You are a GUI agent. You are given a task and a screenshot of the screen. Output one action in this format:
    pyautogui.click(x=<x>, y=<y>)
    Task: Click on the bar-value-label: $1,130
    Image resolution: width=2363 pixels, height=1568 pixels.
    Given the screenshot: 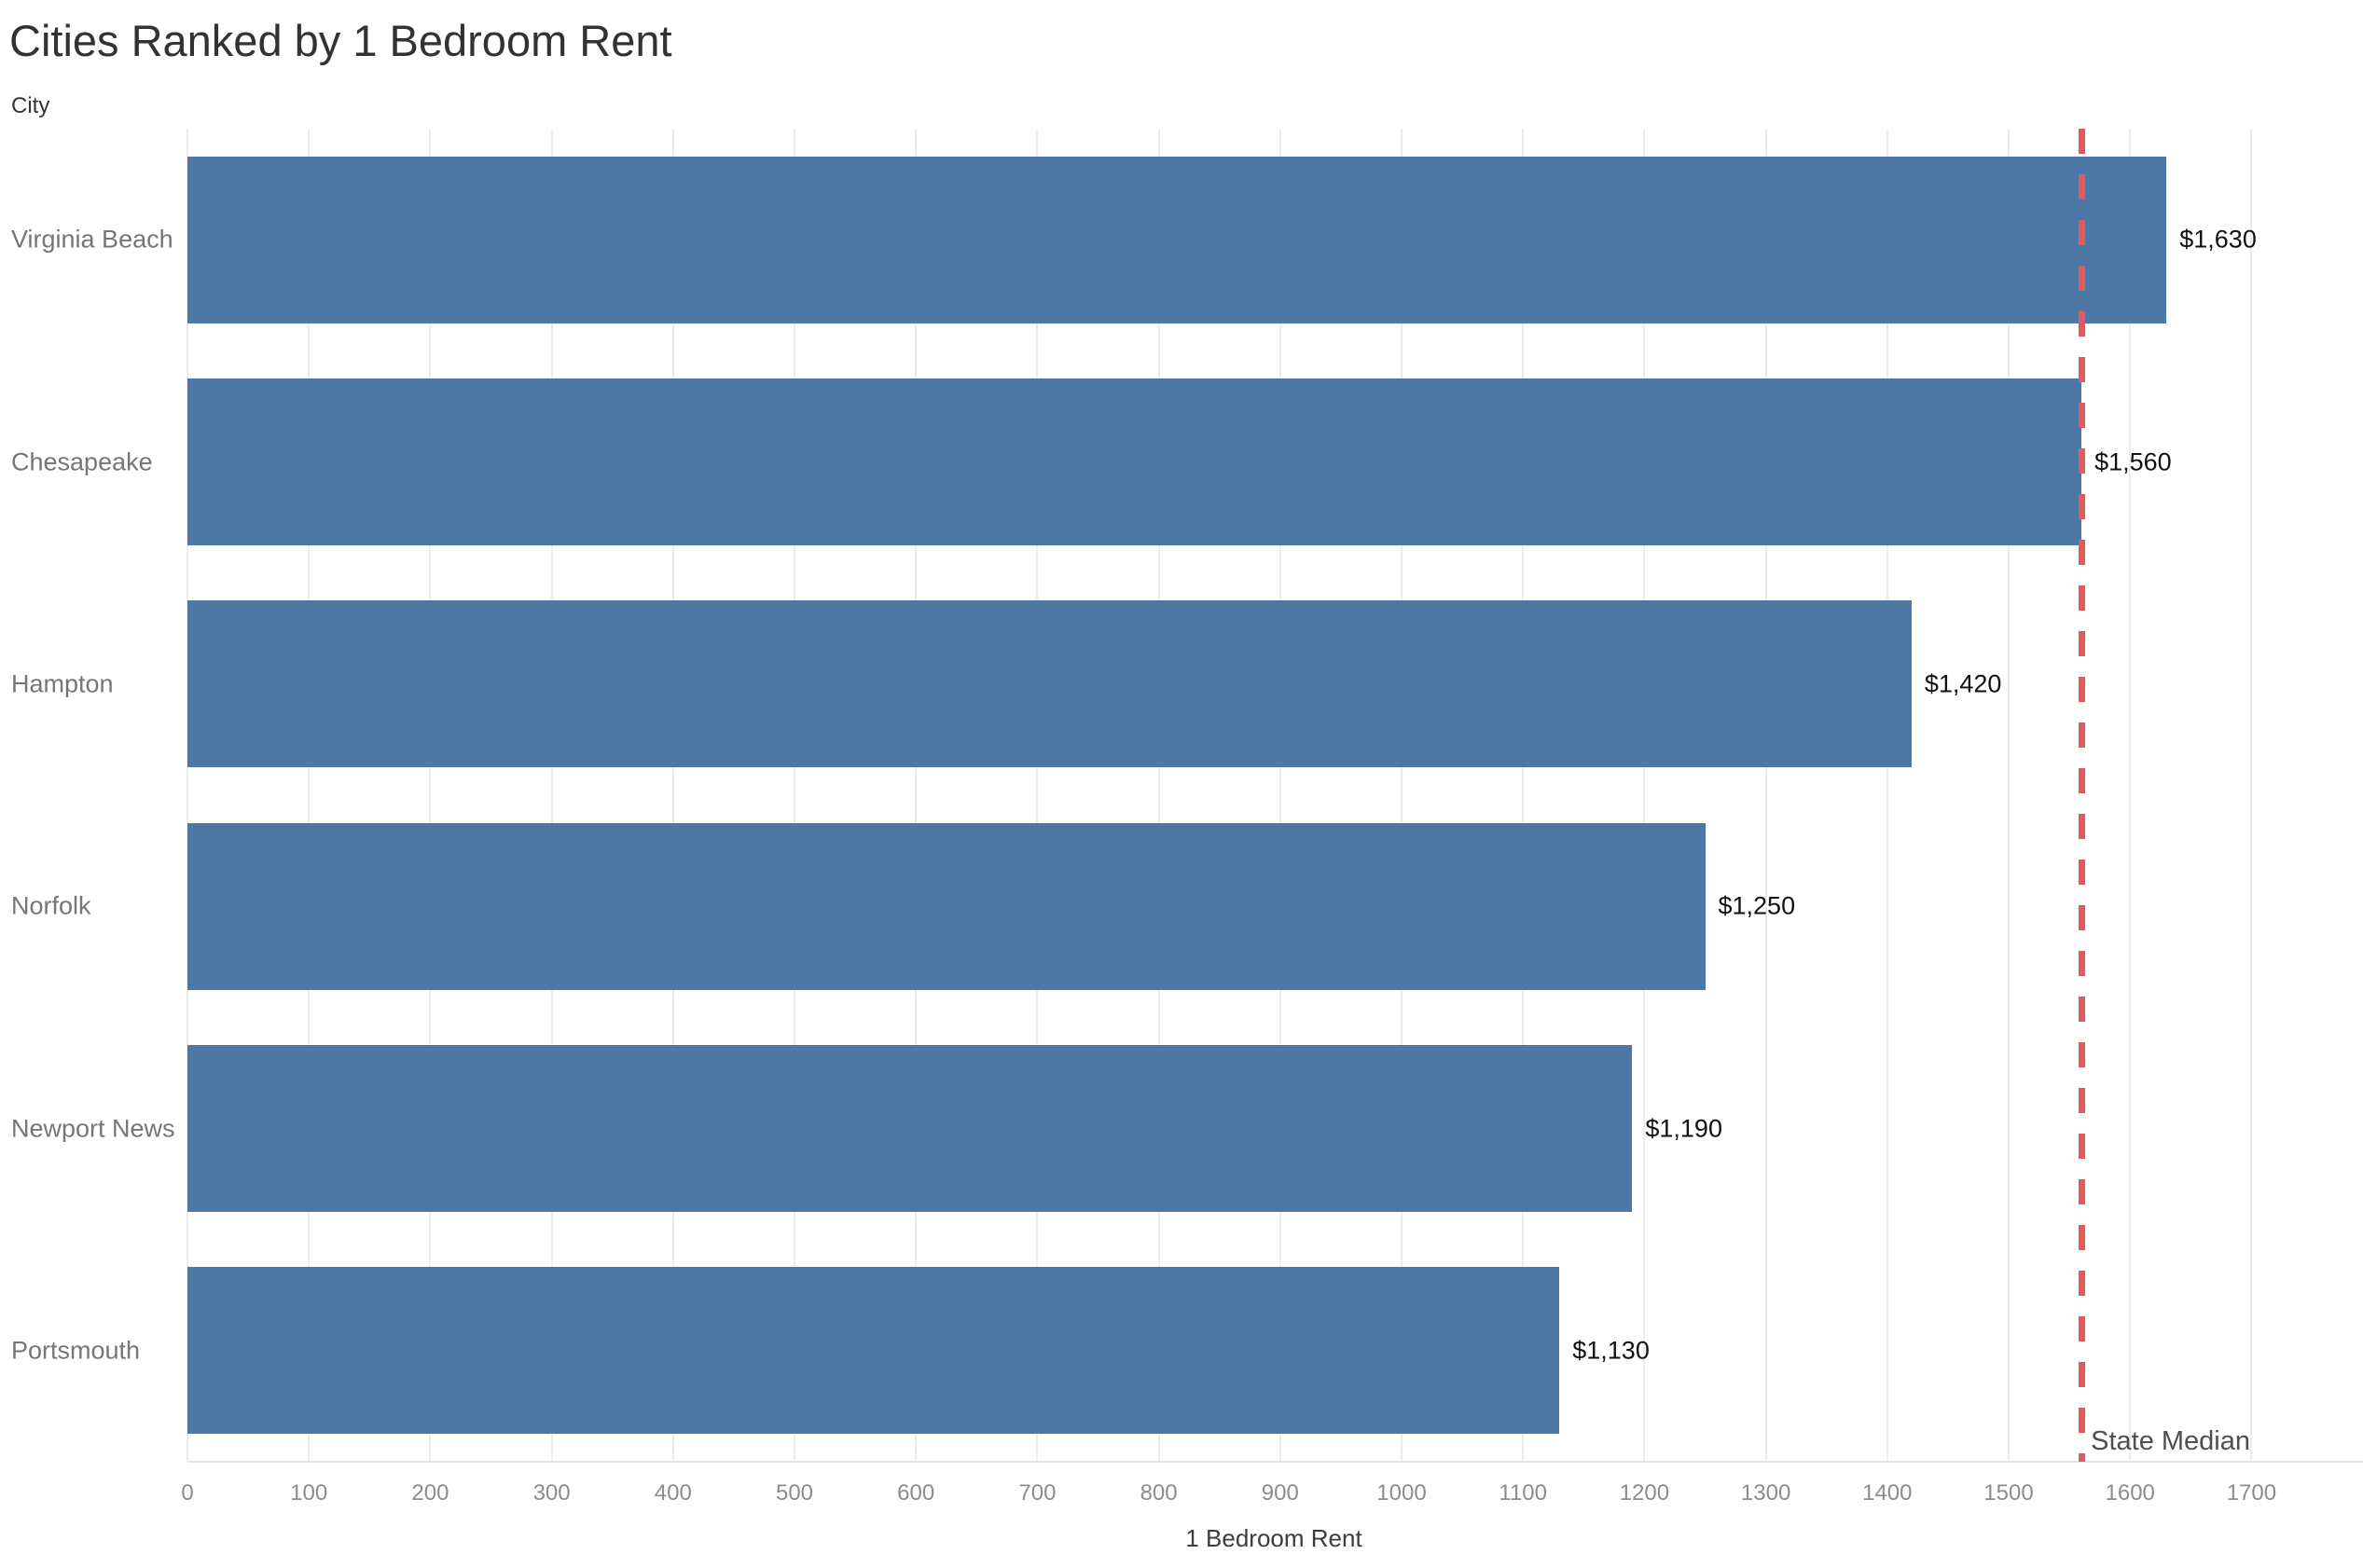 What is the action you would take?
    pyautogui.click(x=1611, y=1350)
    